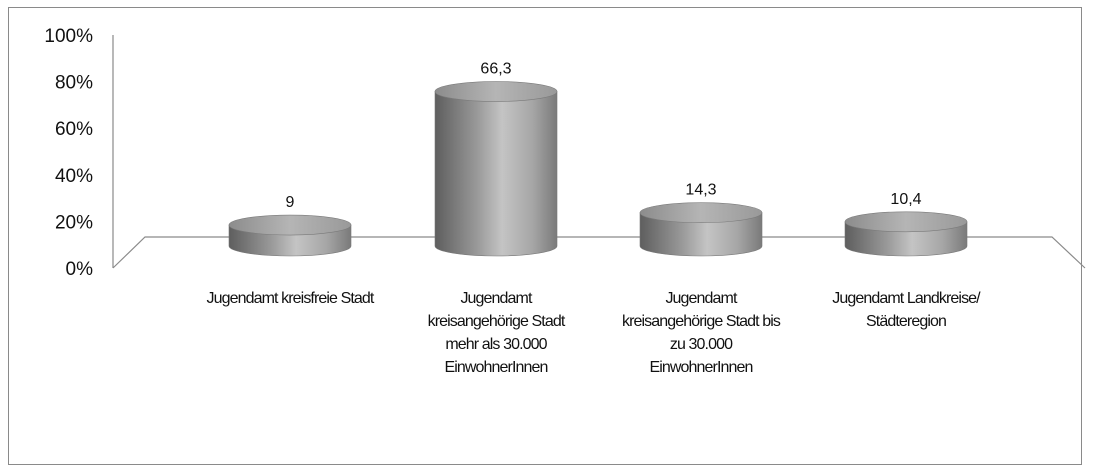  What do you see at coordinates (74, 222) in the screenshot?
I see `y-tick-label: 20%` at bounding box center [74, 222].